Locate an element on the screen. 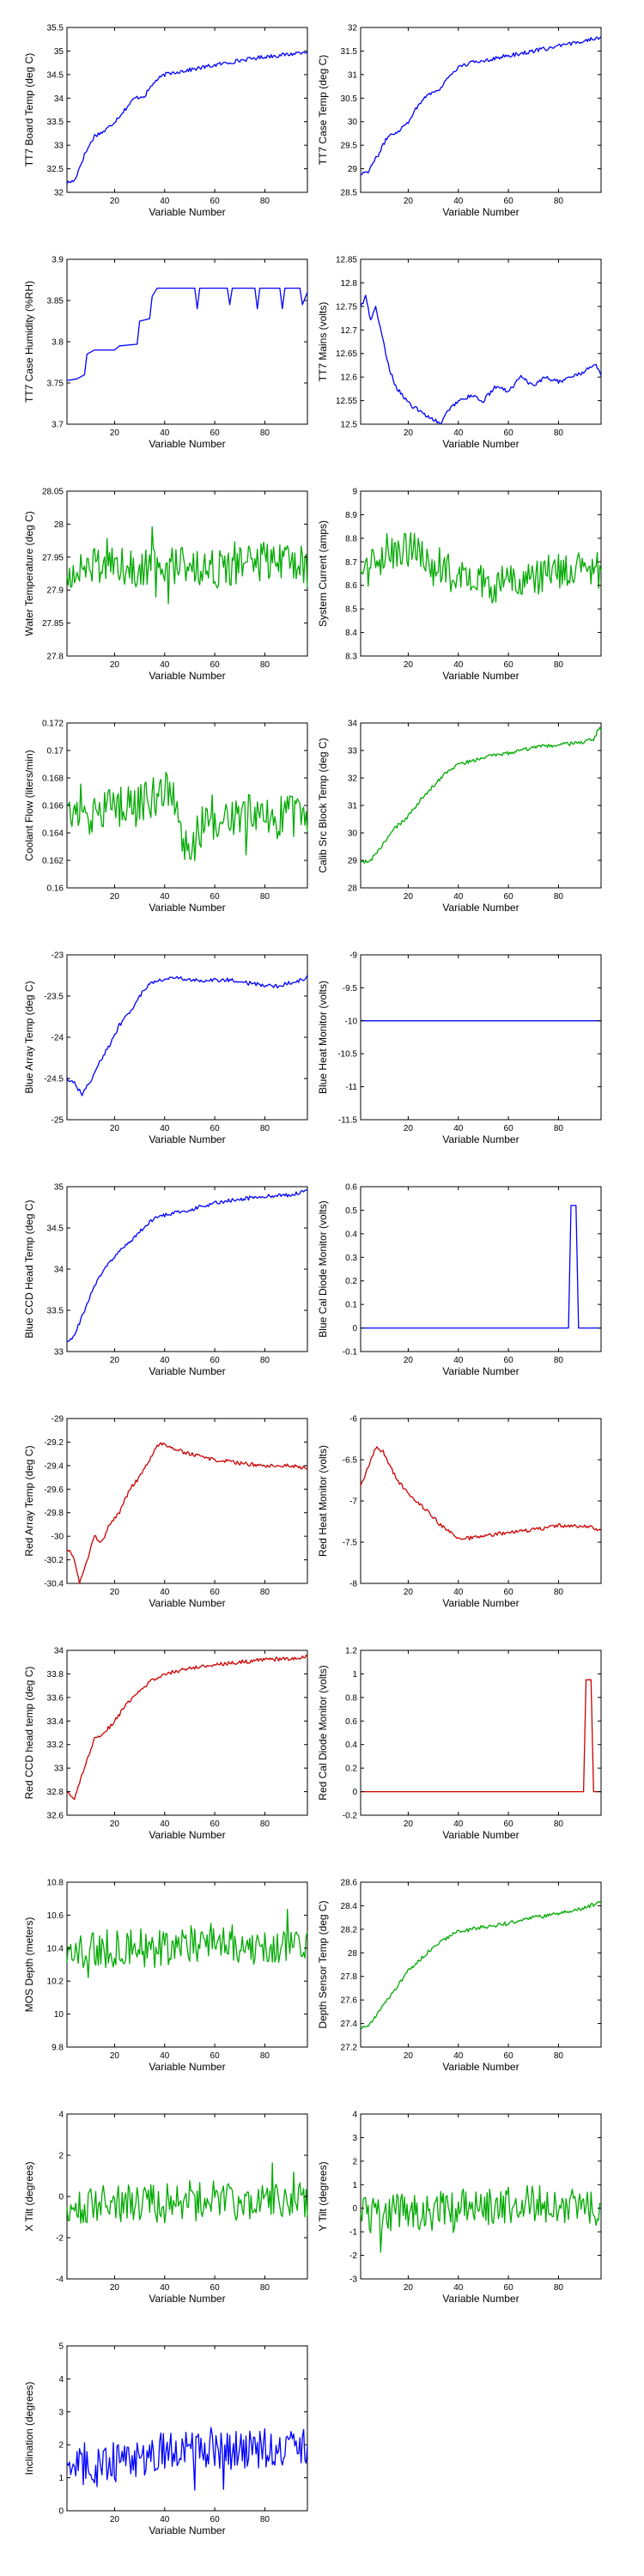 The width and height of the screenshot is (644, 2576). y-tick-label: -25 is located at coordinates (58, 1121).